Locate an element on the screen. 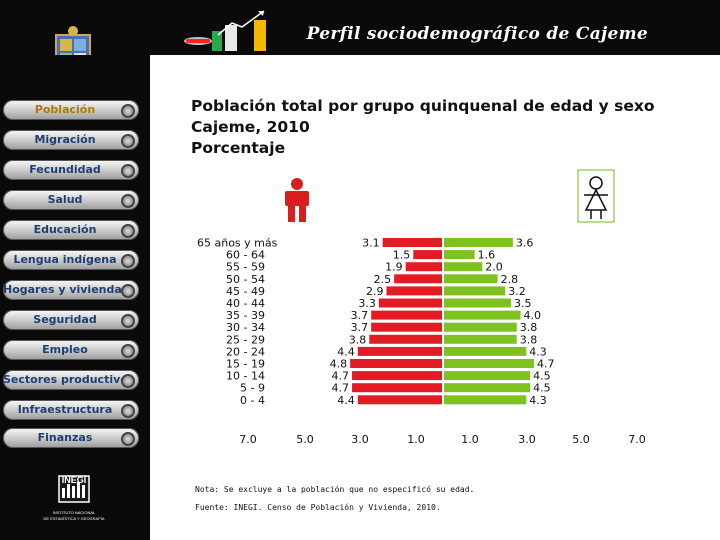 The image size is (720, 540). inegi-subtitle-2: DE ESTADÍSTICA Y GEOGRAFÍA is located at coordinates (74, 518).